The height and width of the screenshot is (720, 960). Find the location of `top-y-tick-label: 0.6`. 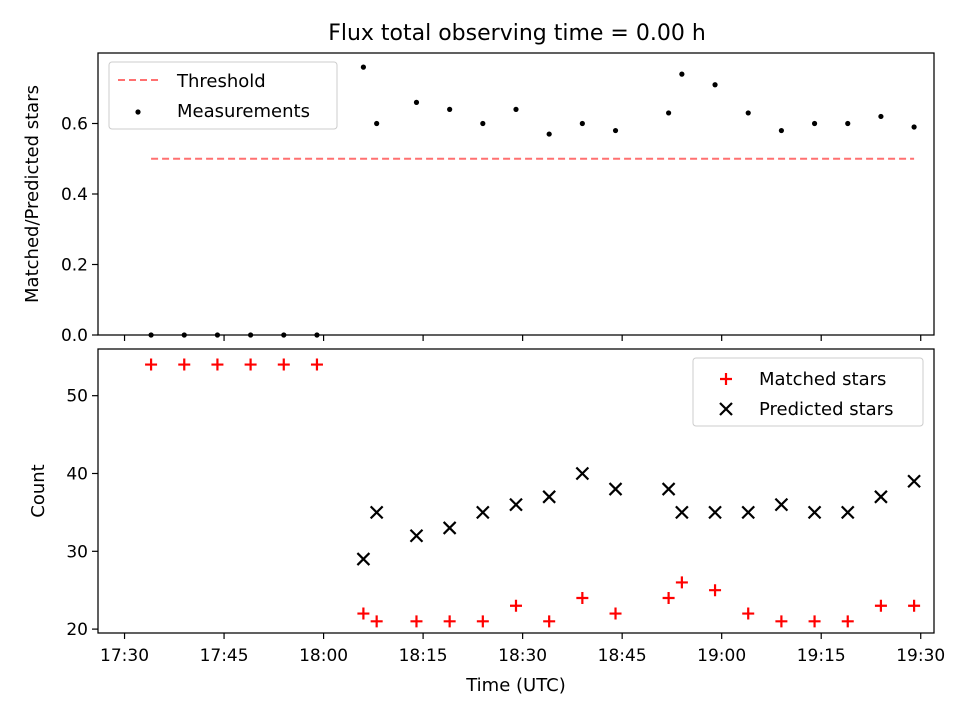

top-y-tick-label: 0.6 is located at coordinates (74, 125).